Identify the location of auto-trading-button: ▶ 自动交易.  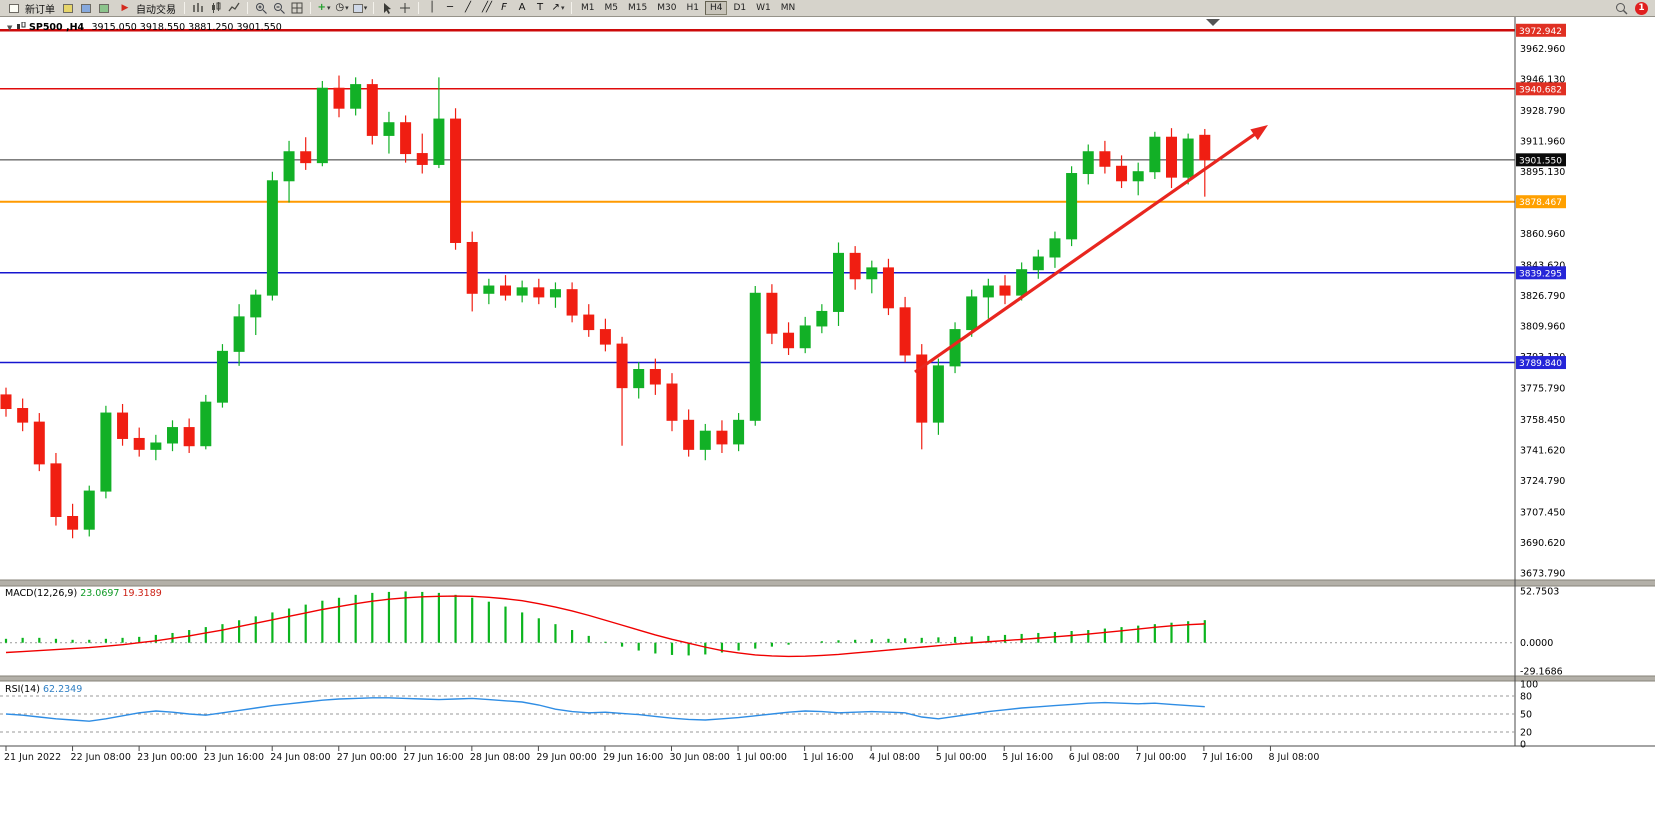
(146, 8).